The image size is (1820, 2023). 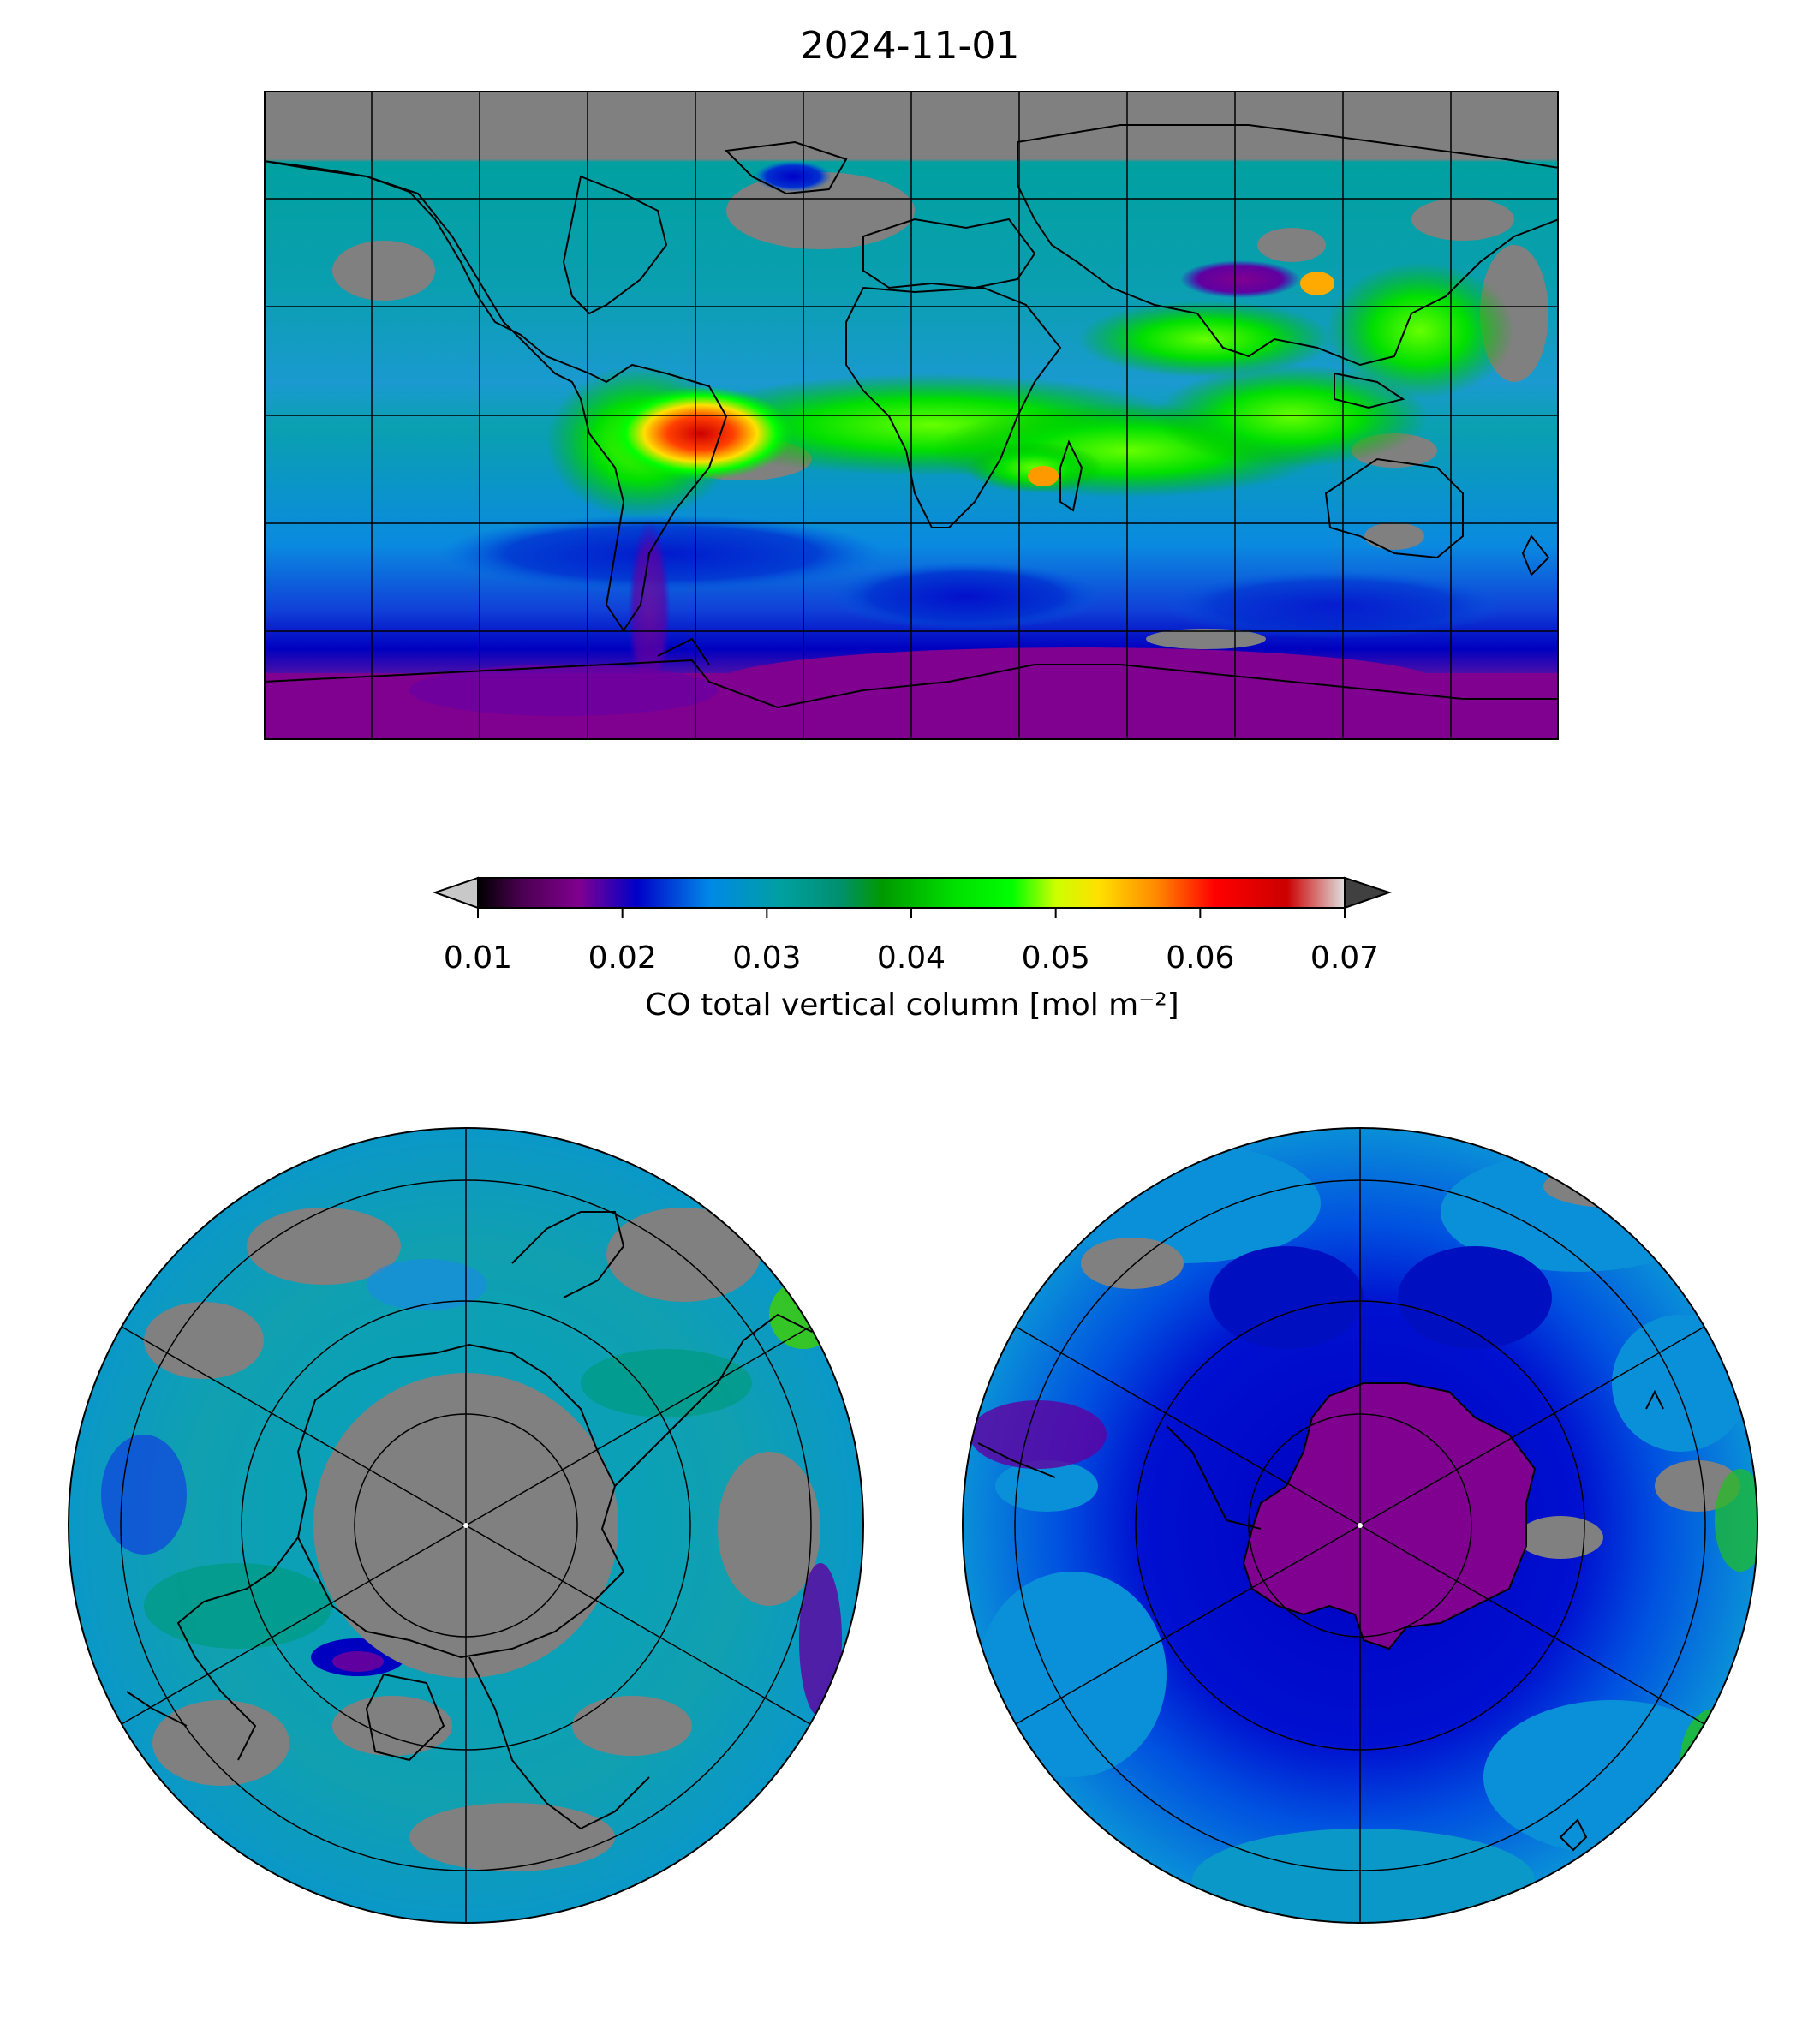 What do you see at coordinates (767, 958) in the screenshot?
I see `colorbar-tick-label: 0.03` at bounding box center [767, 958].